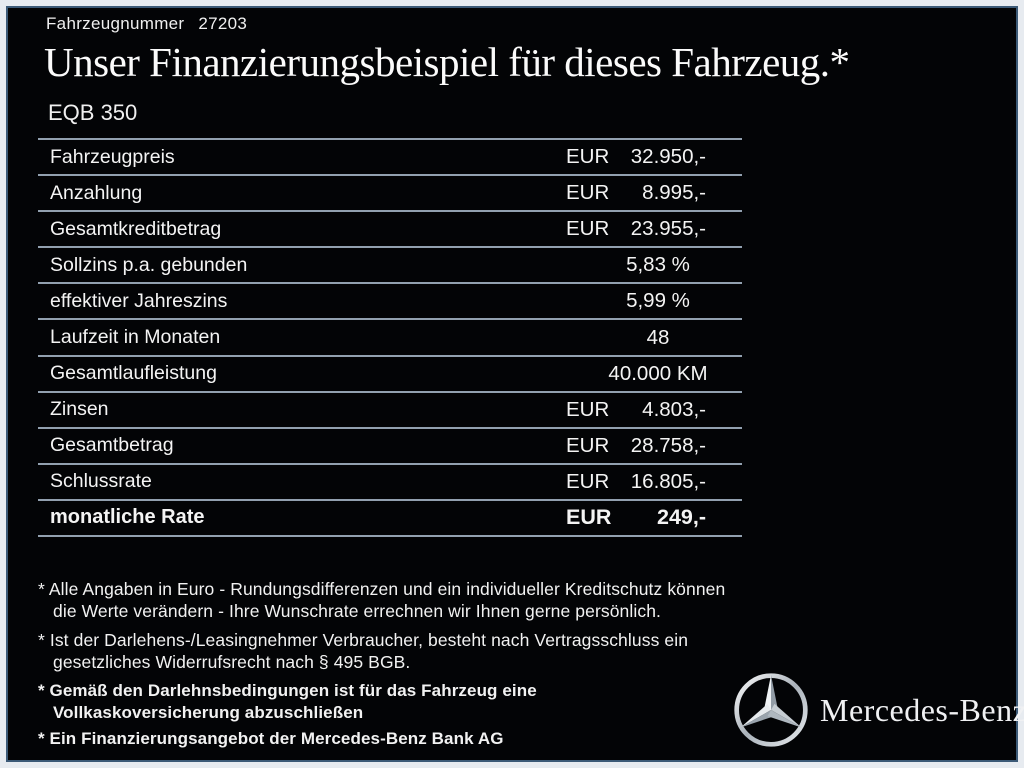 This screenshot has width=1024, height=768. I want to click on row-value: 40.000 KM, so click(658, 373).